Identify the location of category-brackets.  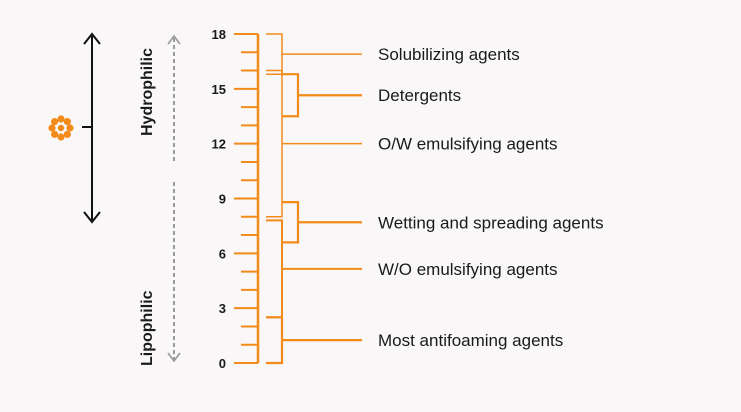
(314, 199).